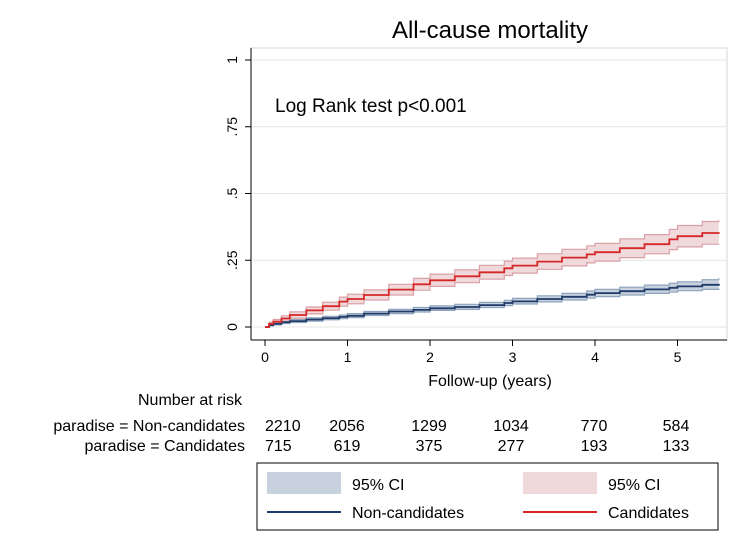 Image resolution: width=735 pixels, height=537 pixels. Describe the element at coordinates (511, 446) in the screenshot. I see `risk-value-row1-col3: 277` at that location.